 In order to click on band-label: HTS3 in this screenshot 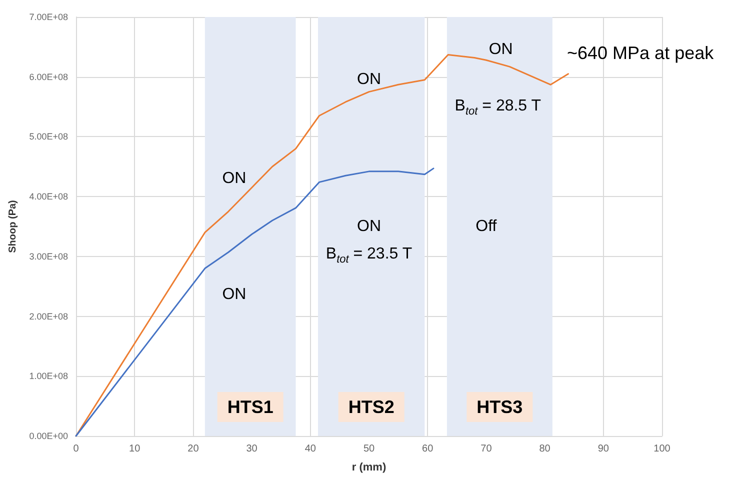, I will do `click(499, 407)`.